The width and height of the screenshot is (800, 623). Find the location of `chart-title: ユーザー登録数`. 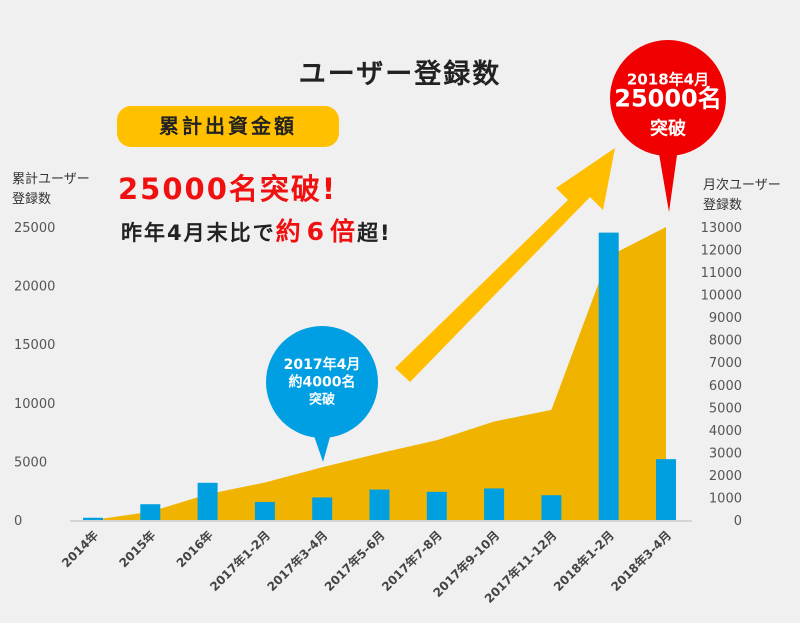

chart-title: ユーザー登録数 is located at coordinates (400, 74).